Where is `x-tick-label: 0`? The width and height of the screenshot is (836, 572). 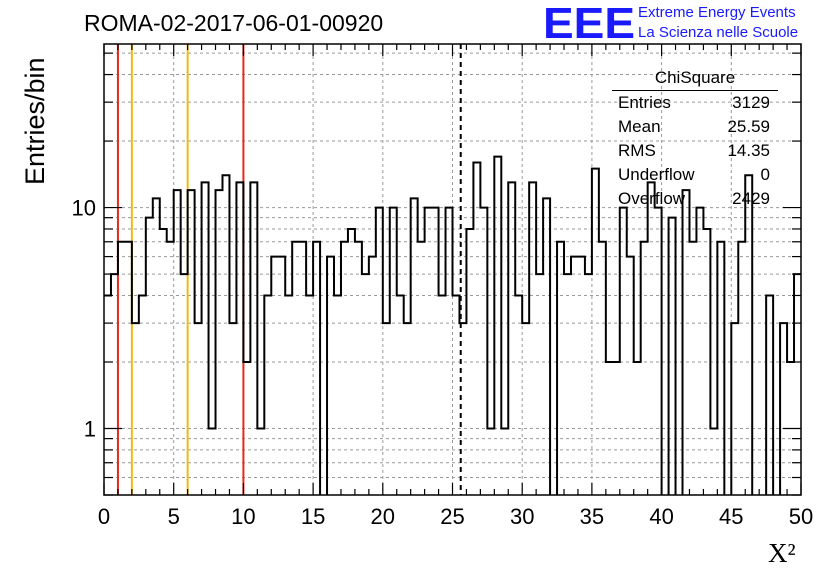 x-tick-label: 0 is located at coordinates (104, 516).